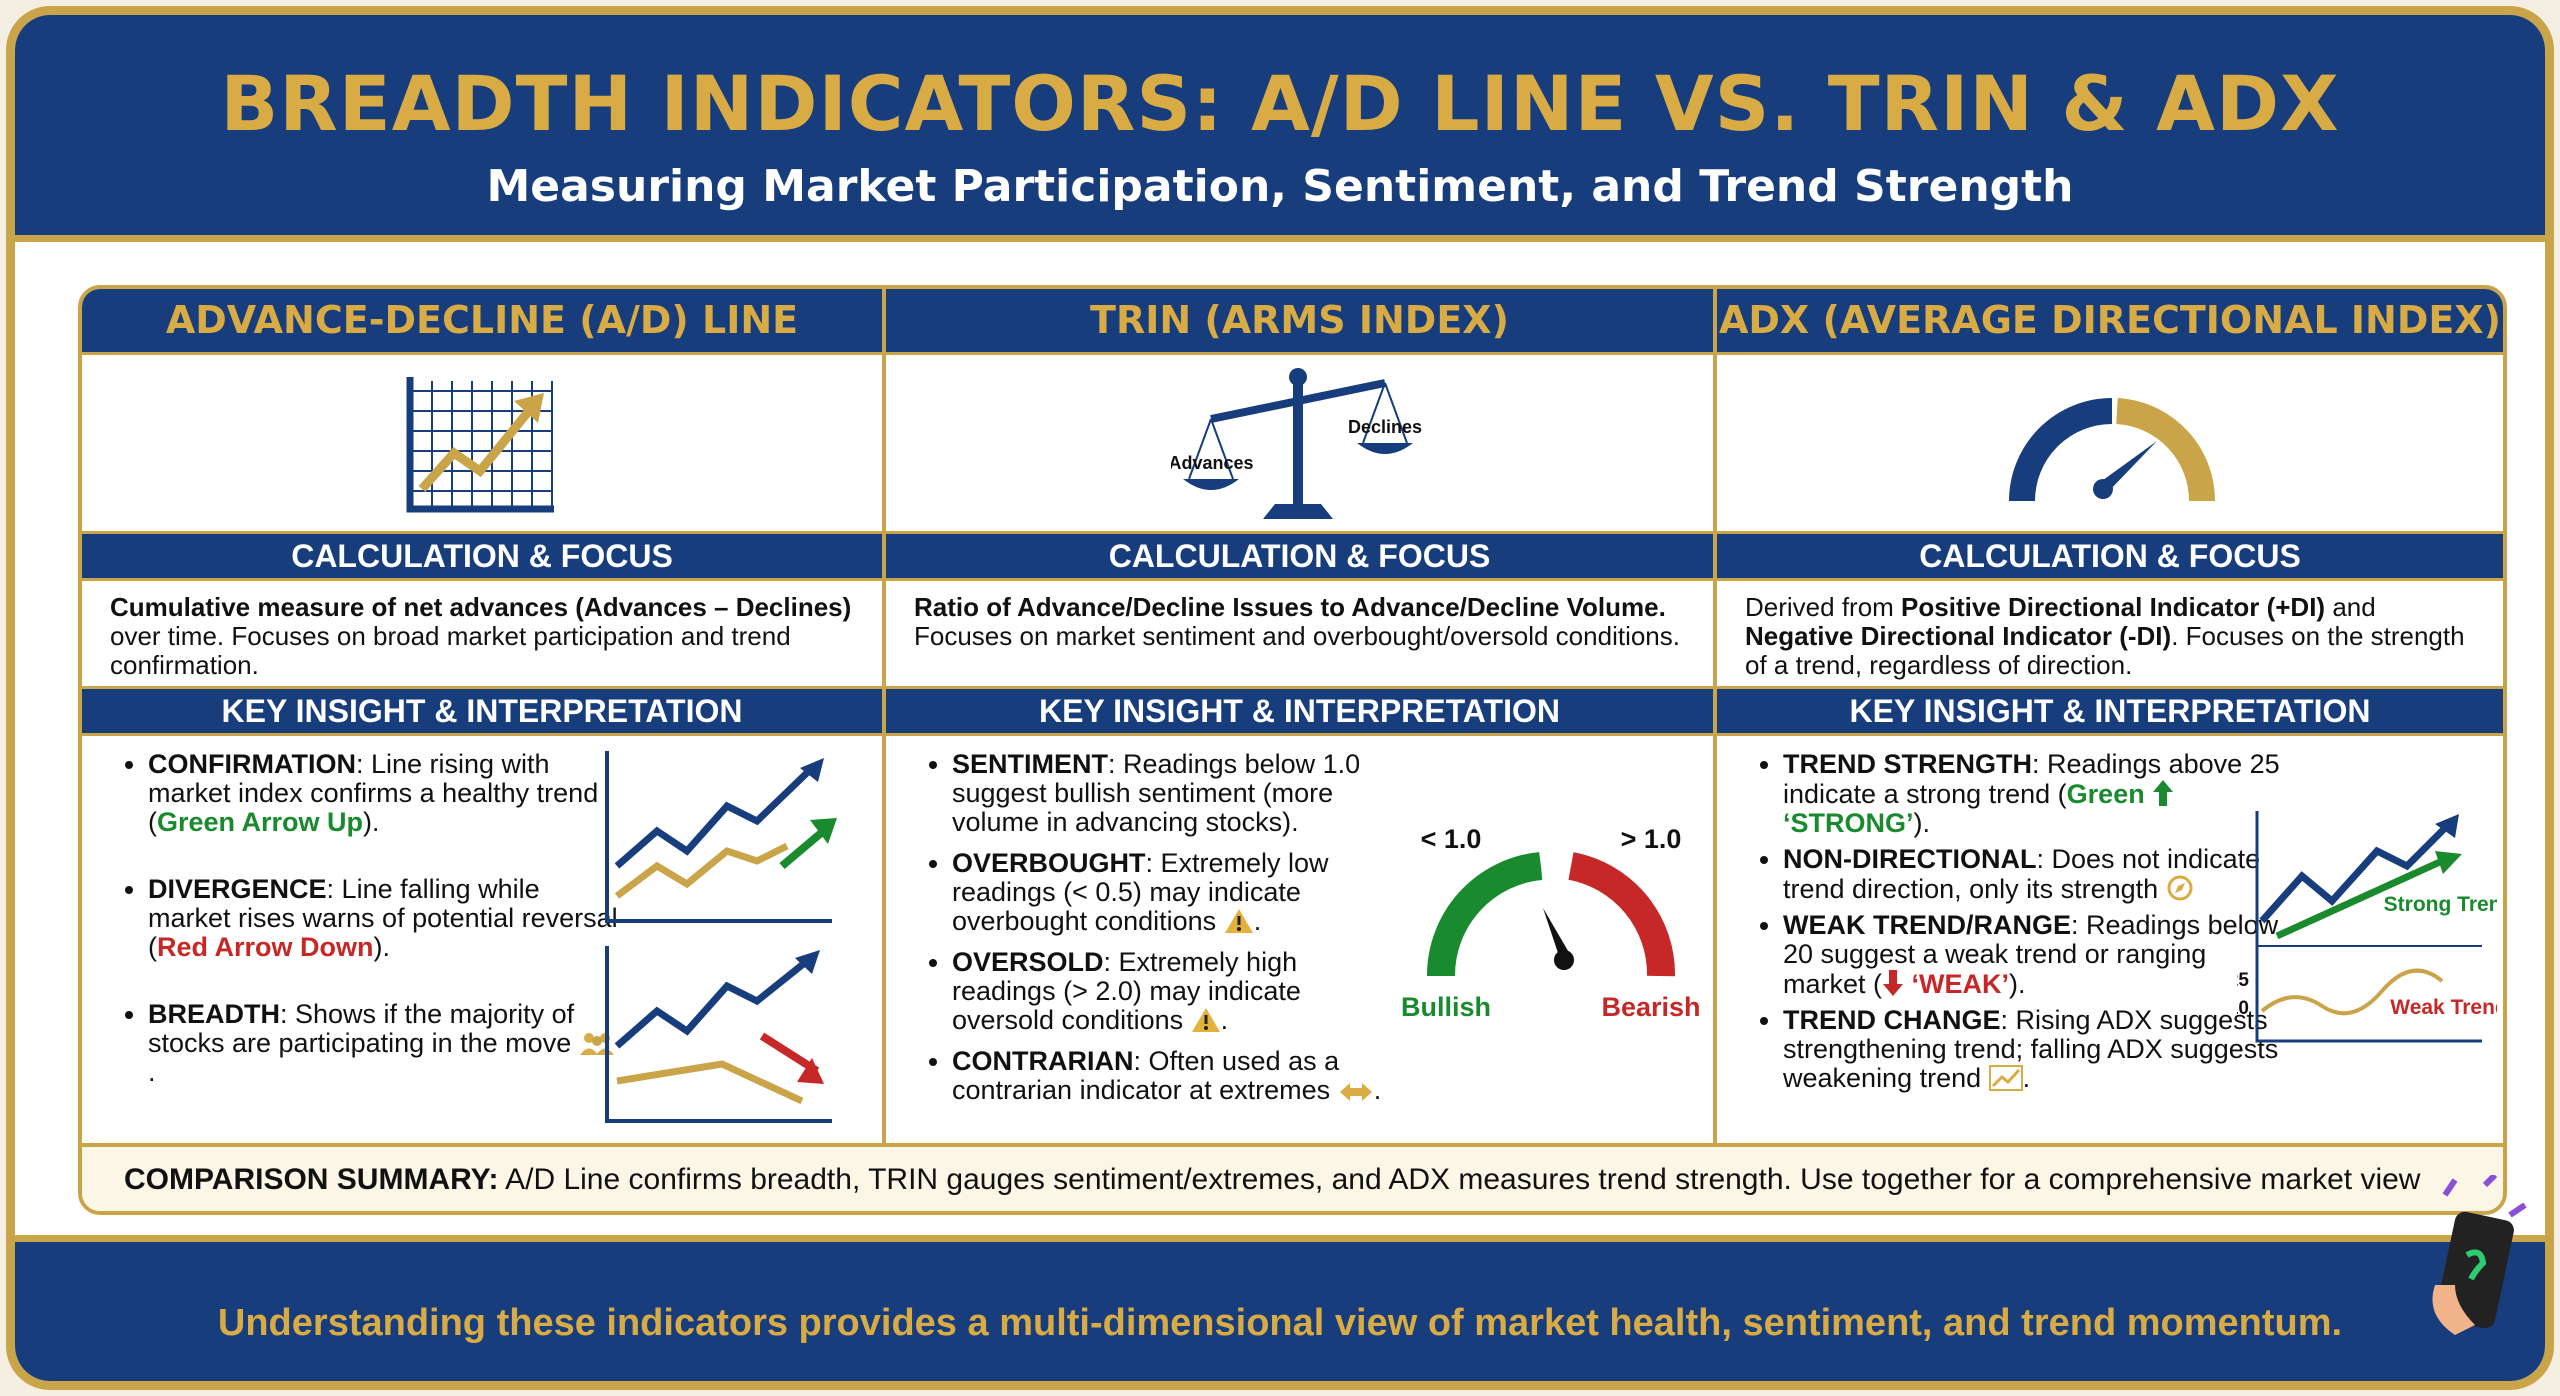 The height and width of the screenshot is (1396, 2560). What do you see at coordinates (482, 712) in the screenshot?
I see `section-heading: KEY INSIGHT & INTERPRETATION` at bounding box center [482, 712].